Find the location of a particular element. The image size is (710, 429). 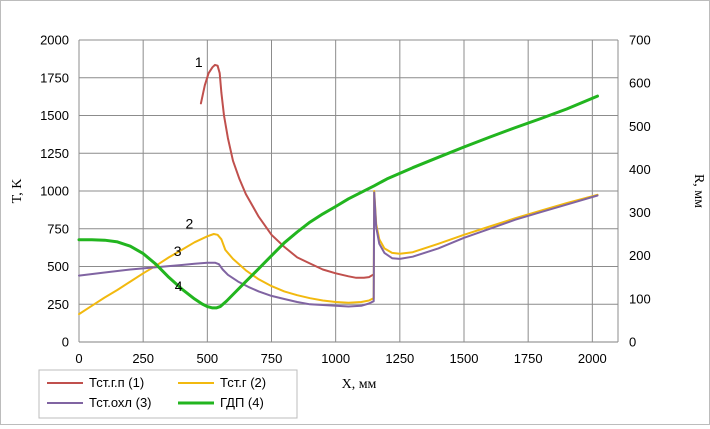

y-tick-label: 1500 is located at coordinates (54, 115).